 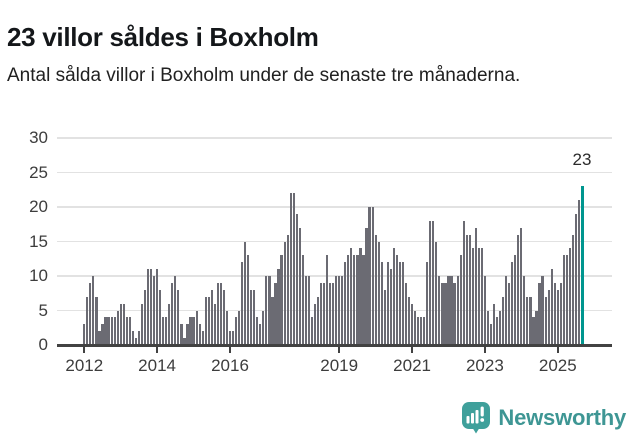 What do you see at coordinates (484, 365) in the screenshot?
I see `x-axis-label: 2023` at bounding box center [484, 365].